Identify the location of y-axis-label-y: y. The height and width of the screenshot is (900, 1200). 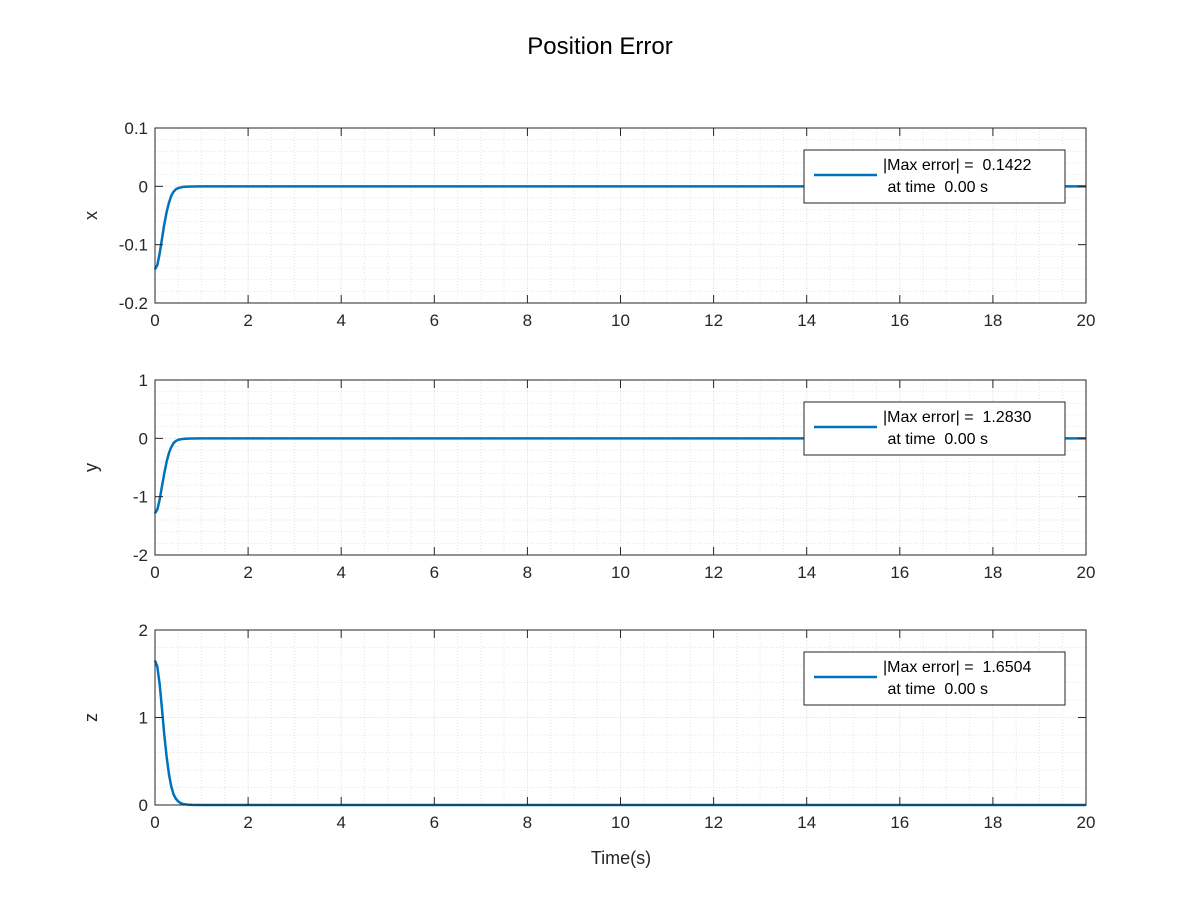
(91, 467).